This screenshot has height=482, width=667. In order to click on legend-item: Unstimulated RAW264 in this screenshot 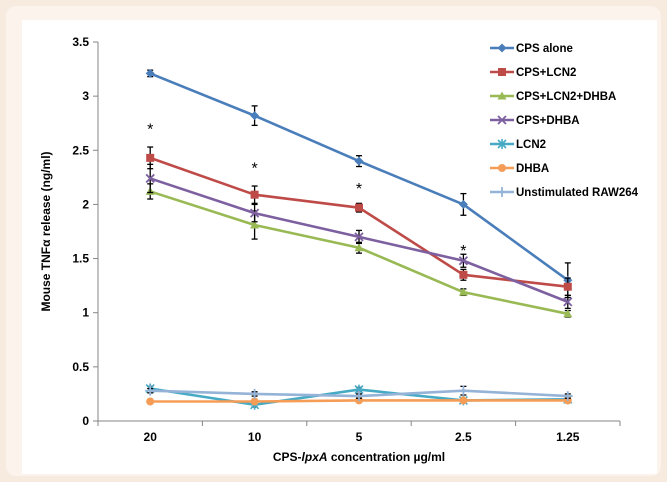, I will do `click(564, 193)`.